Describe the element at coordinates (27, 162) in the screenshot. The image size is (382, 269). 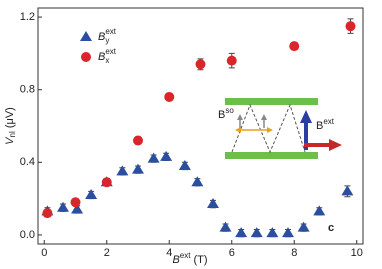
I see `y-tick-label: 0.4` at that location.